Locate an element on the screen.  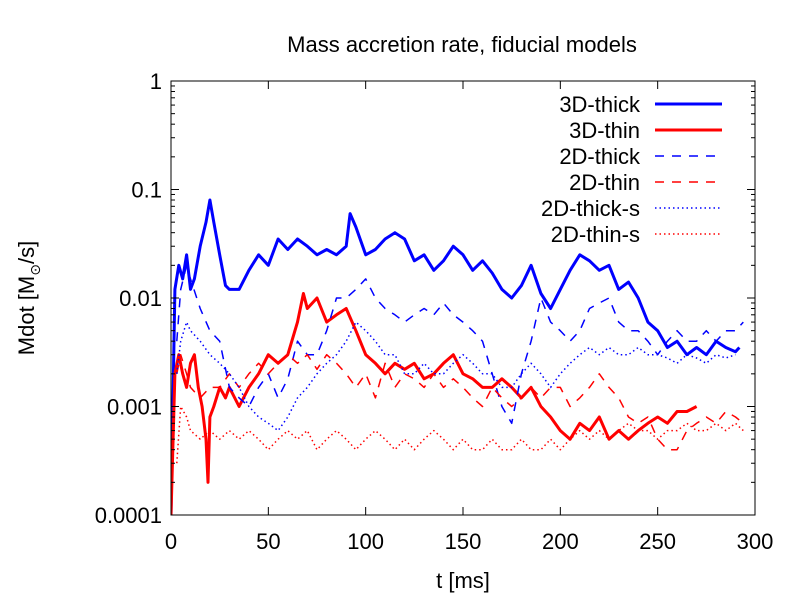
series-line-2d-thick-s is located at coordinates (456, 376).